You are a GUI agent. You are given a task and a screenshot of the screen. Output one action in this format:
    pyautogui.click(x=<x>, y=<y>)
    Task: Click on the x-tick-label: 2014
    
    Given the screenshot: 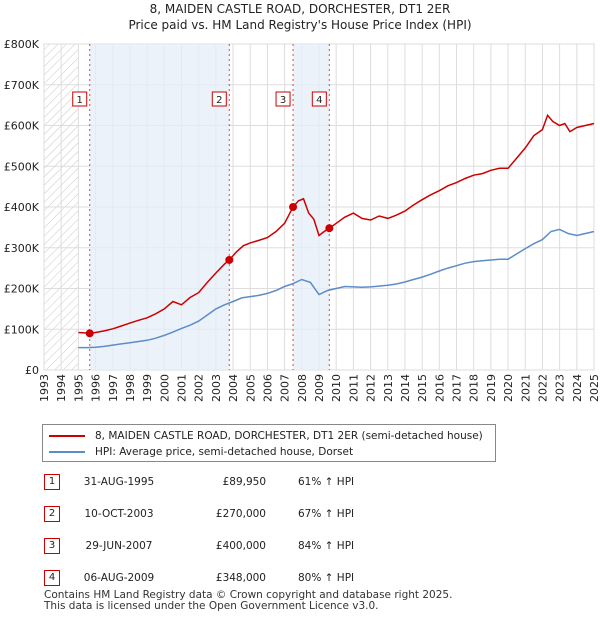 What is the action you would take?
    pyautogui.click(x=405, y=388)
    